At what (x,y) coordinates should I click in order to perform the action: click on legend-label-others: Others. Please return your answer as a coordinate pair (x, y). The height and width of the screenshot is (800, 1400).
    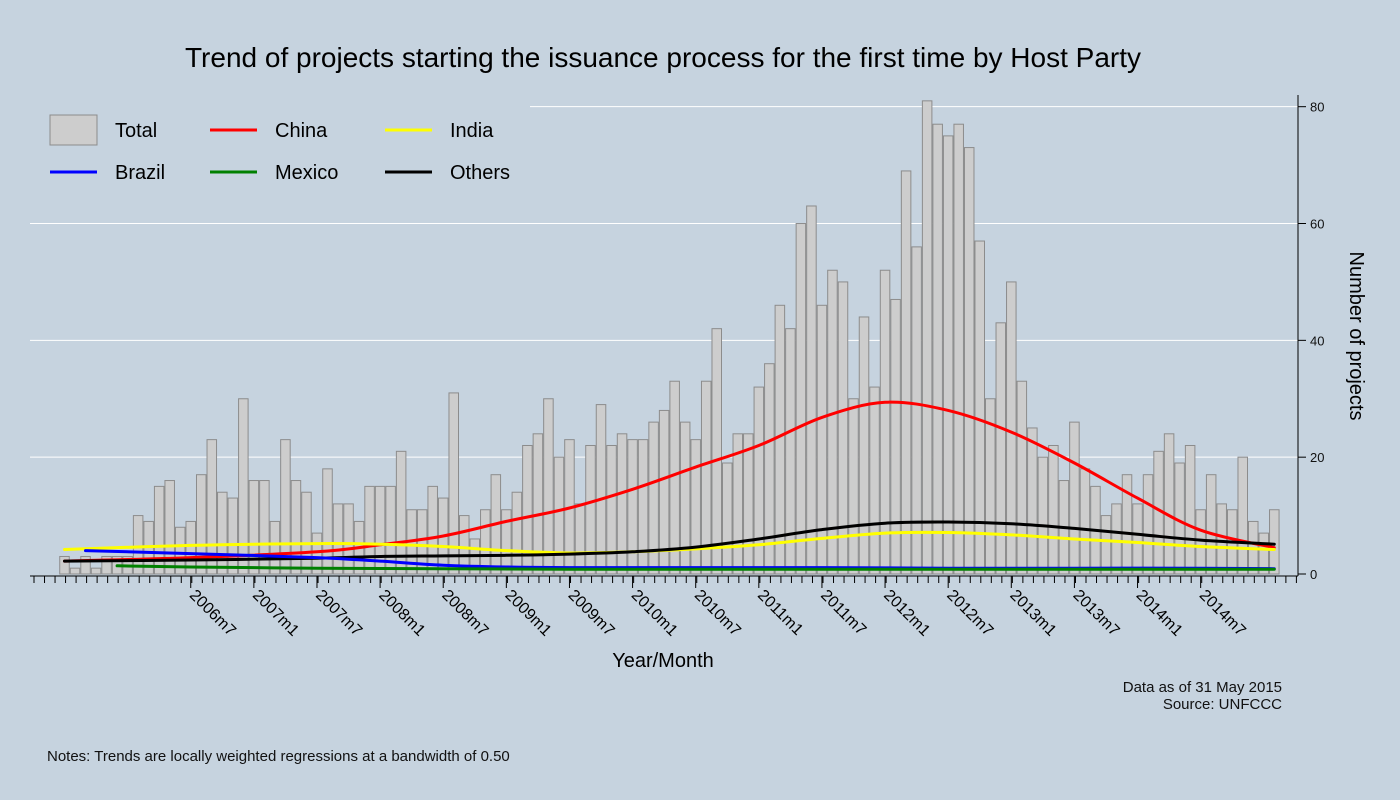
    Looking at the image, I should click on (480, 173).